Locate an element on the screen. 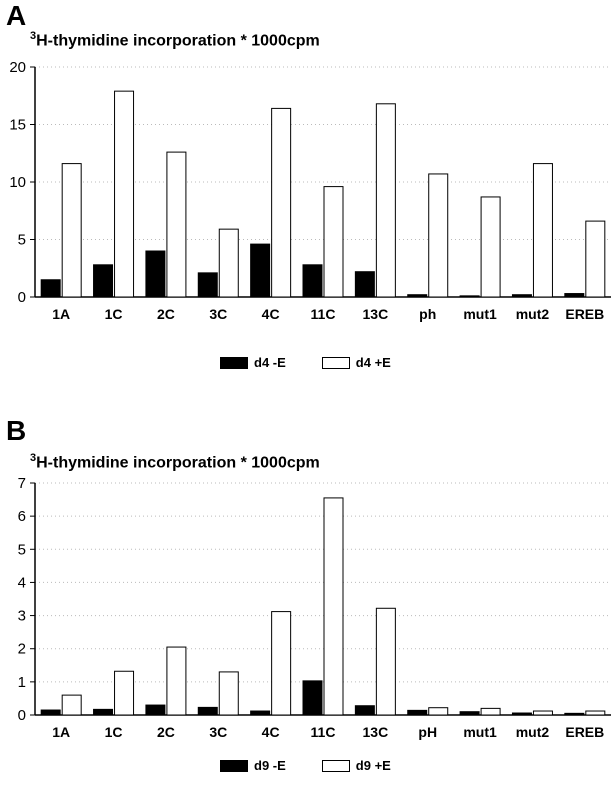 The height and width of the screenshot is (790, 615). legend: d4 -E d4 +E is located at coordinates (323, 362).